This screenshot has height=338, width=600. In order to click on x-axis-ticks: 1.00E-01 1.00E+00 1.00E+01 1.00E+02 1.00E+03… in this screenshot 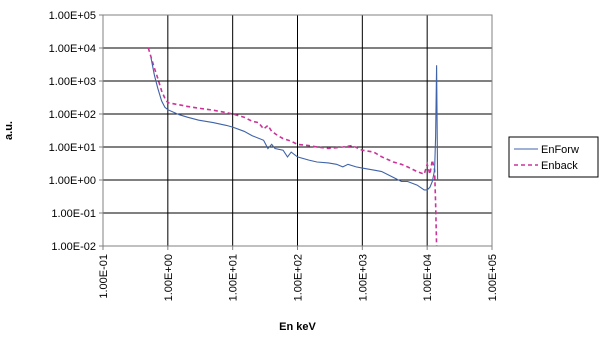, I will do `click(298, 273)`.